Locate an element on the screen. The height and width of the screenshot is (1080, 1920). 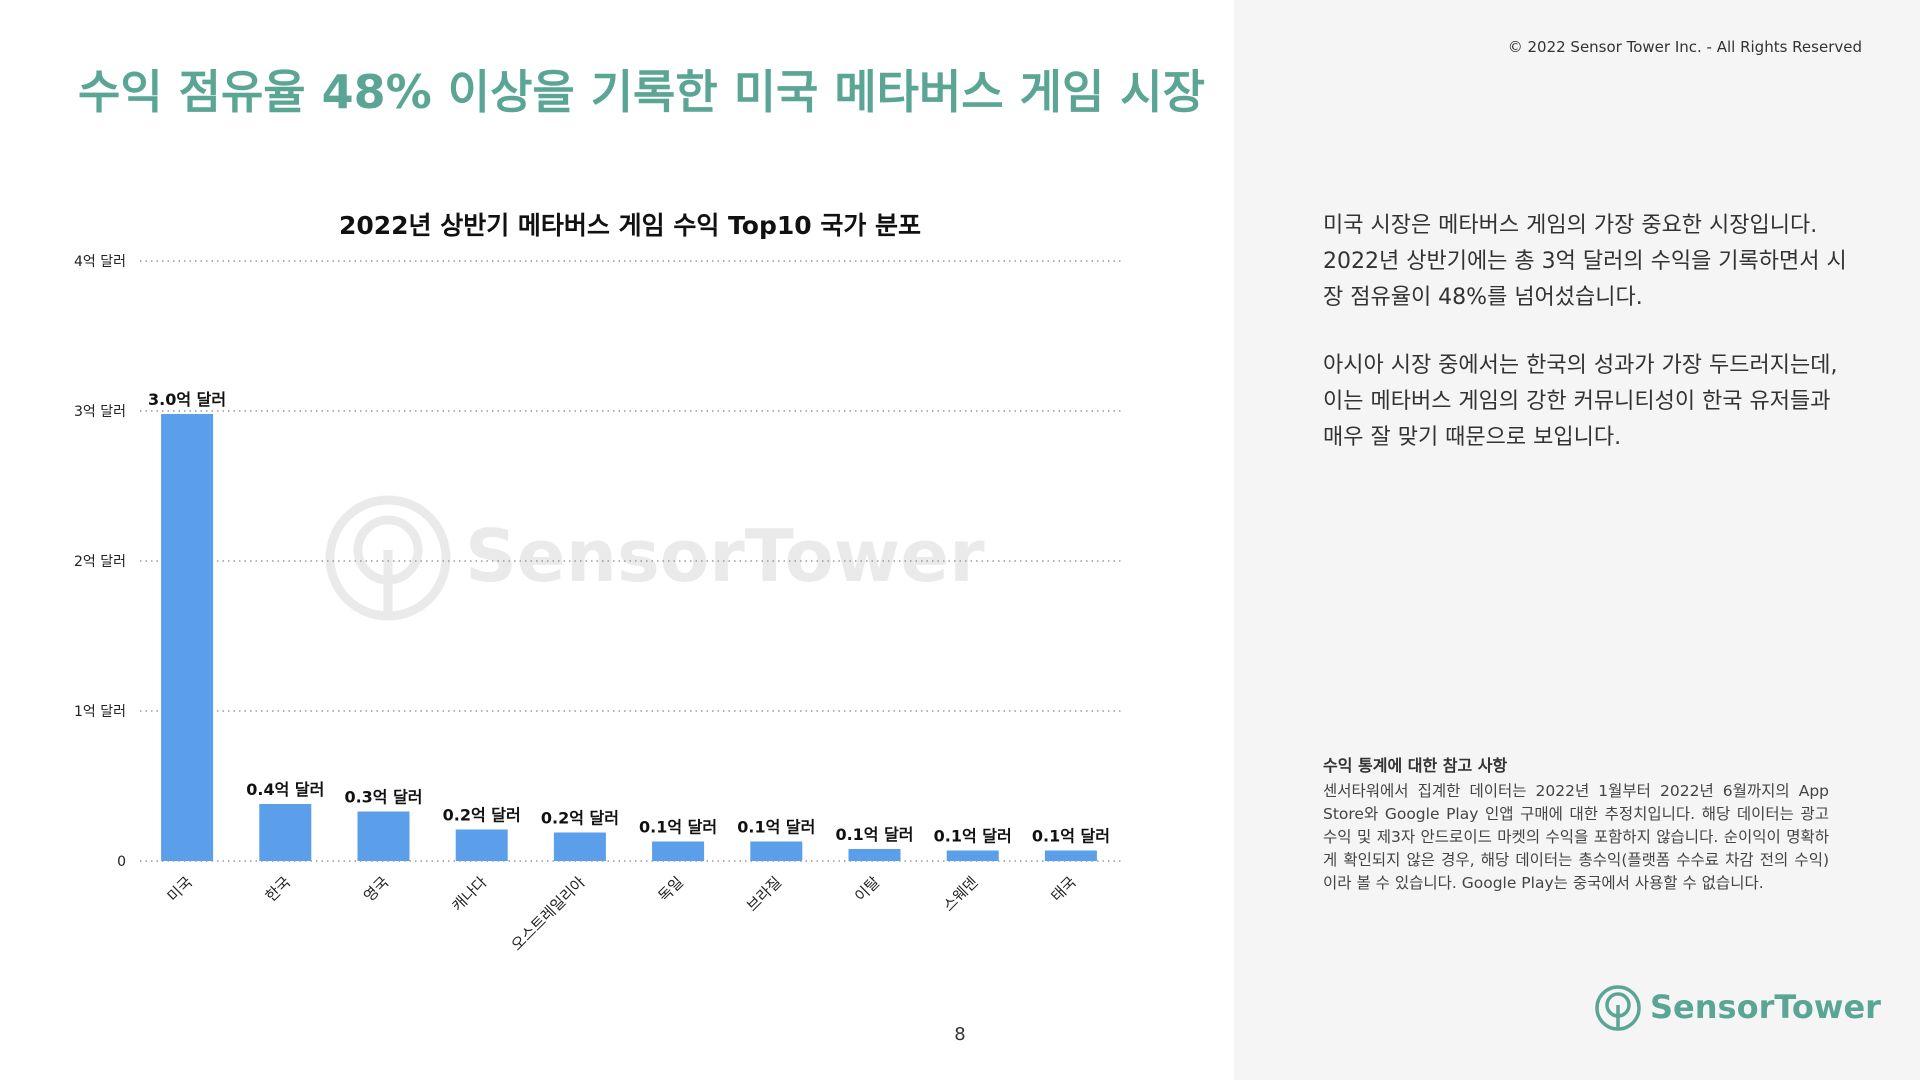
page-number: 8 is located at coordinates (960, 1034).